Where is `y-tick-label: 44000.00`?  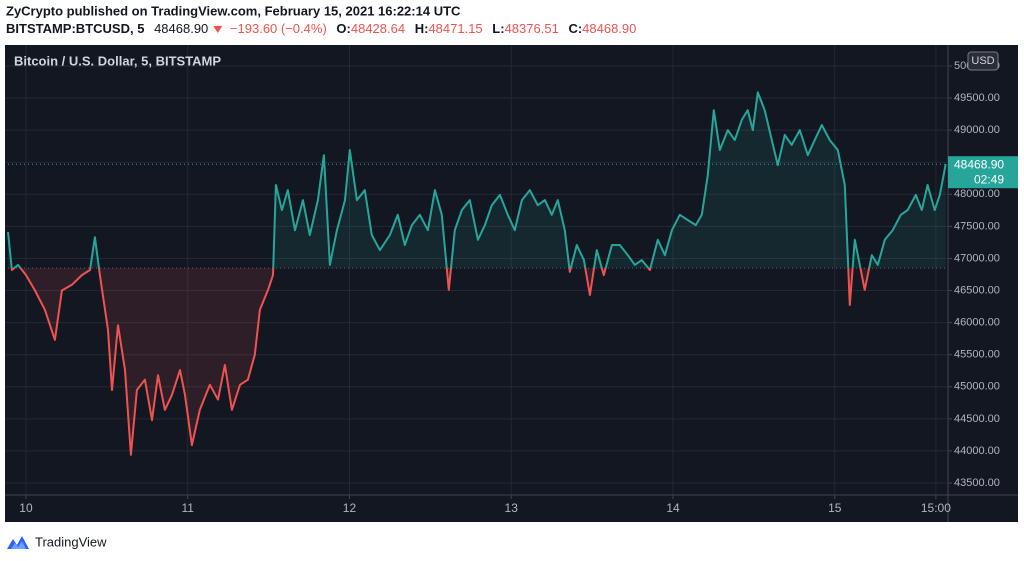 y-tick-label: 44000.00 is located at coordinates (977, 451).